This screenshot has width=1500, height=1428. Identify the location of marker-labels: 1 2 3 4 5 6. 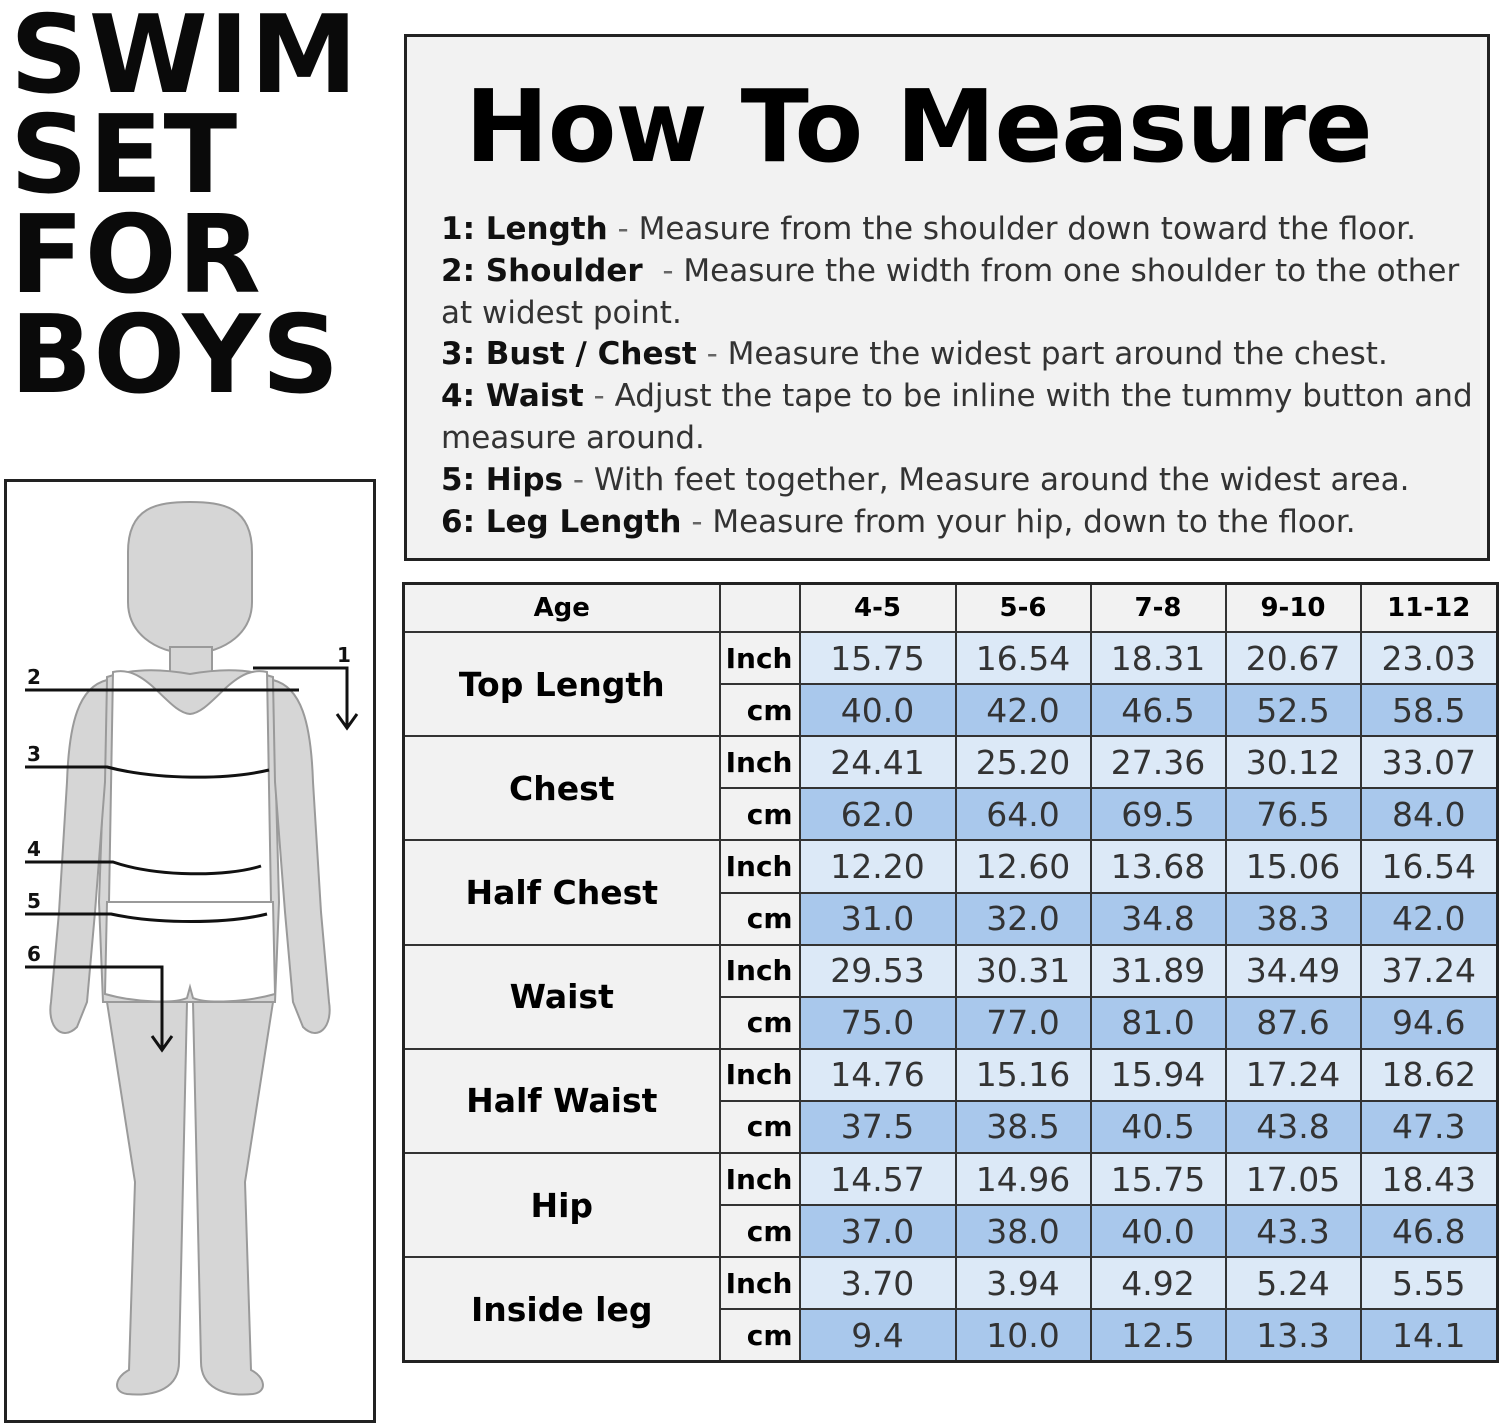
(189, 804).